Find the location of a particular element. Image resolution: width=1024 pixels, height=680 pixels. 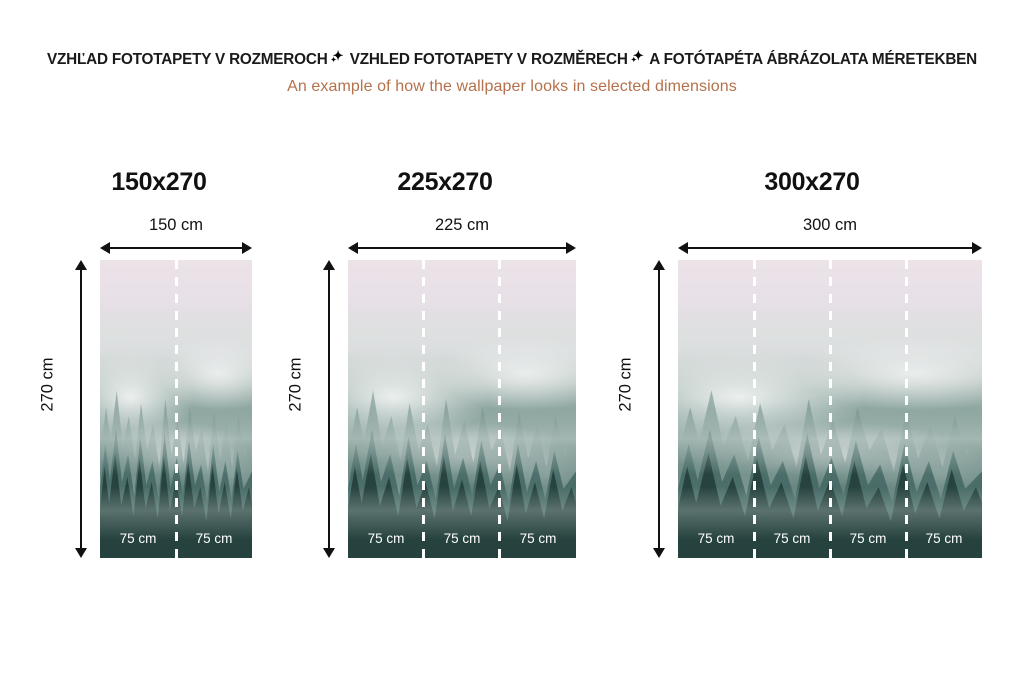

wallpaper-preview: 75 cm 75 cm is located at coordinates (176, 409).